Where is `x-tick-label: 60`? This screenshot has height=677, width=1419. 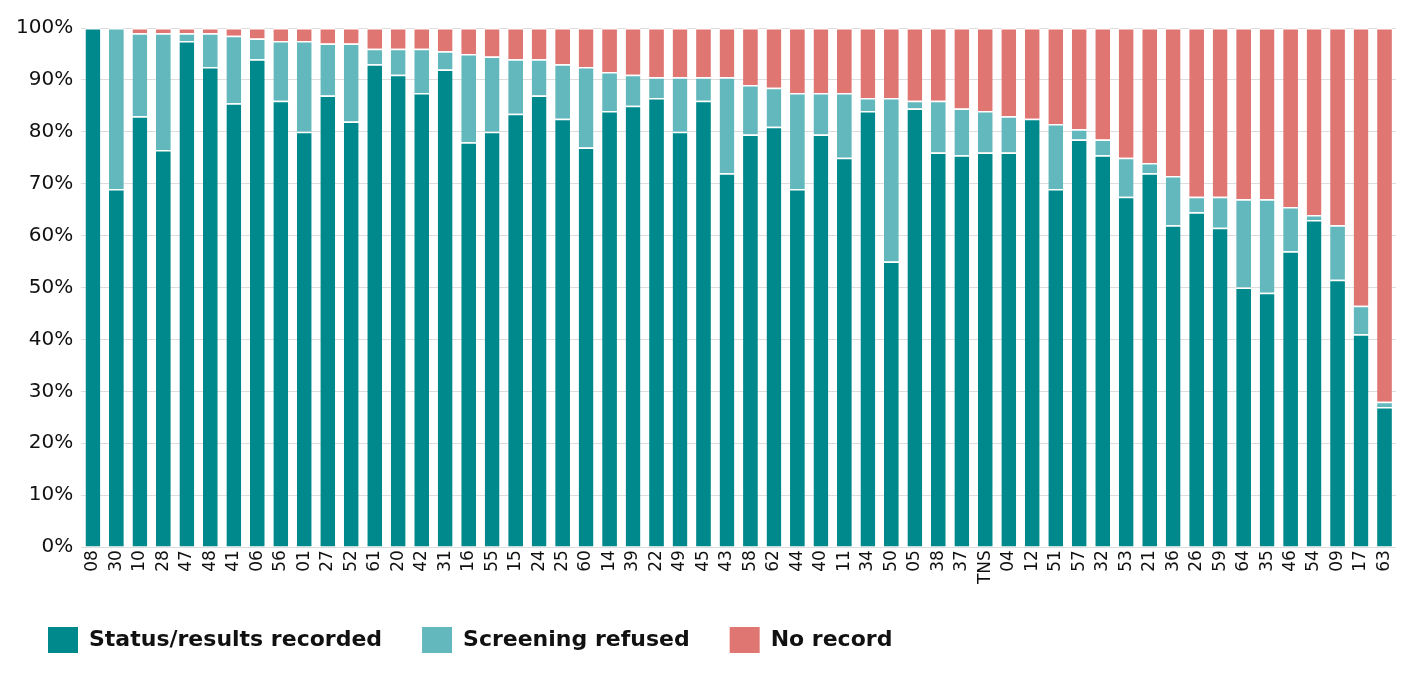 x-tick-label: 60 is located at coordinates (584, 561).